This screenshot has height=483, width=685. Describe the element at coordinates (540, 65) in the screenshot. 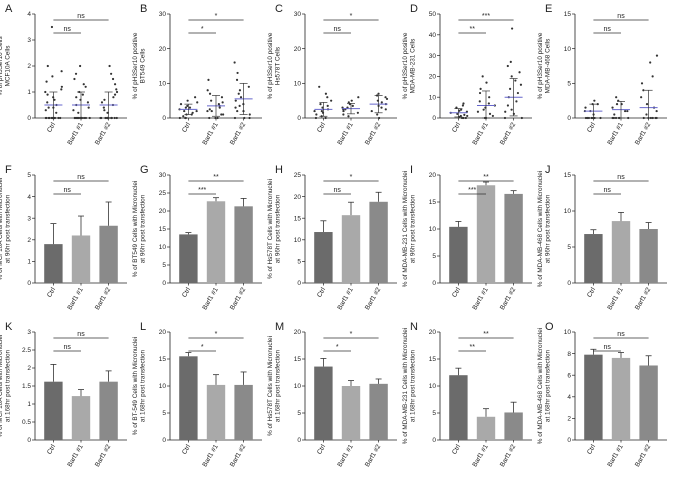

I see `y-axis-label-line: % of pH3Ser10 positive` at that location.